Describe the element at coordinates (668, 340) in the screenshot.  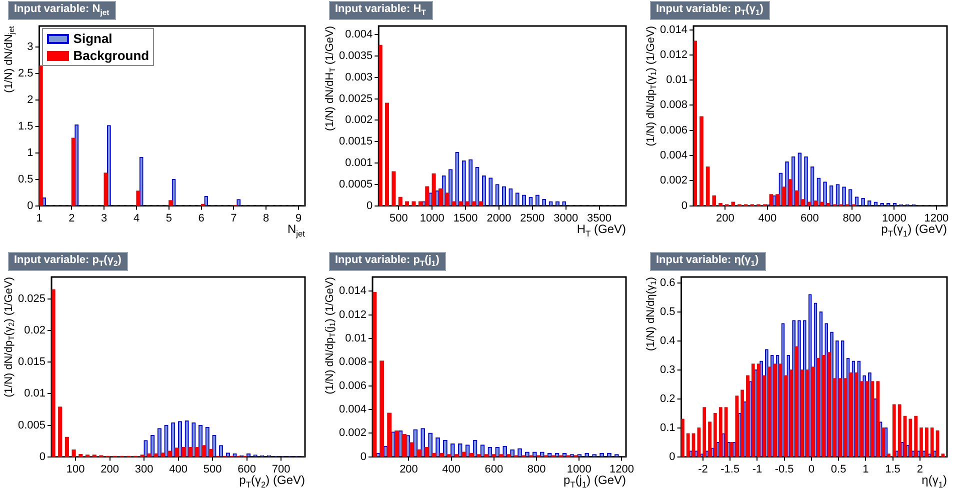
I see `y-tick-label: 0.4` at that location.